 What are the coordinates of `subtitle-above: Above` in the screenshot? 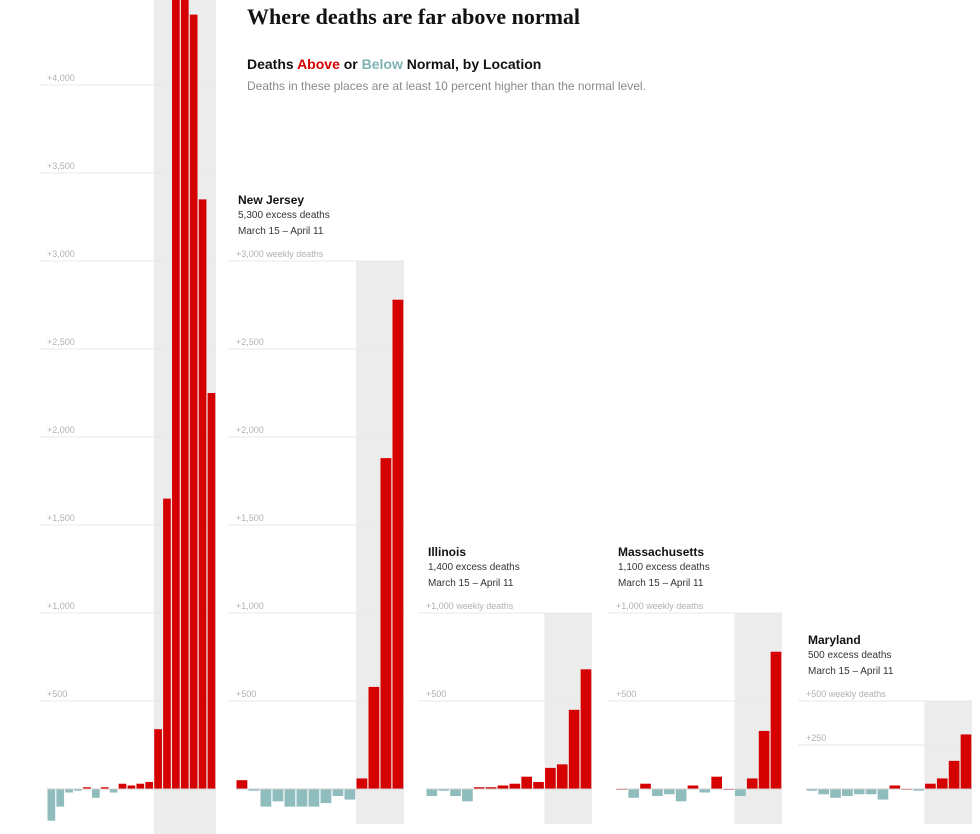 It's located at (318, 64).